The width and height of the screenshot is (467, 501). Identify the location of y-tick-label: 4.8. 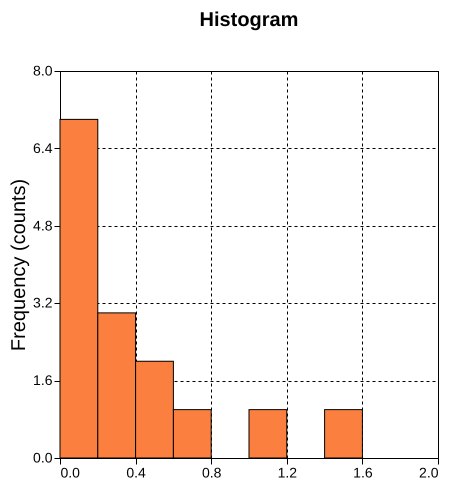
(43, 225).